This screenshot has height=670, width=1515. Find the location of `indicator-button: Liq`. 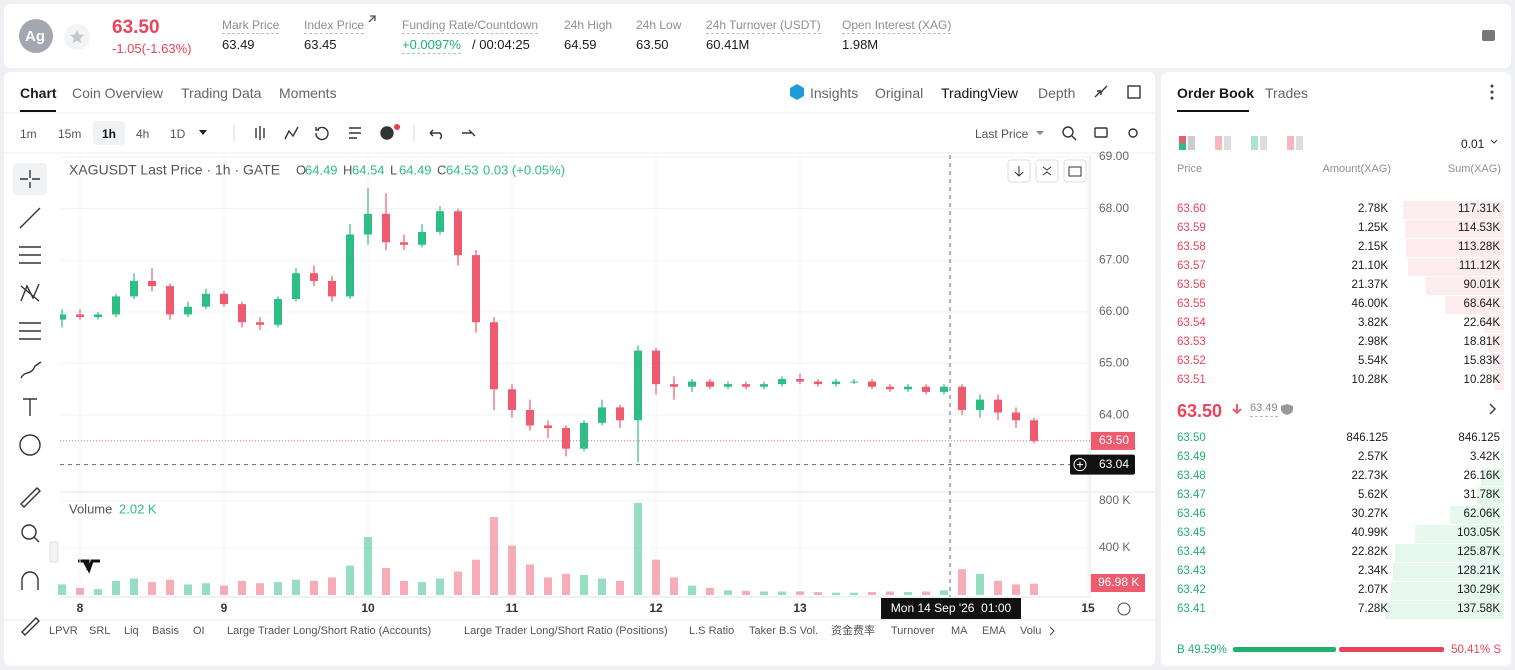

indicator-button: Liq is located at coordinates (131, 631).